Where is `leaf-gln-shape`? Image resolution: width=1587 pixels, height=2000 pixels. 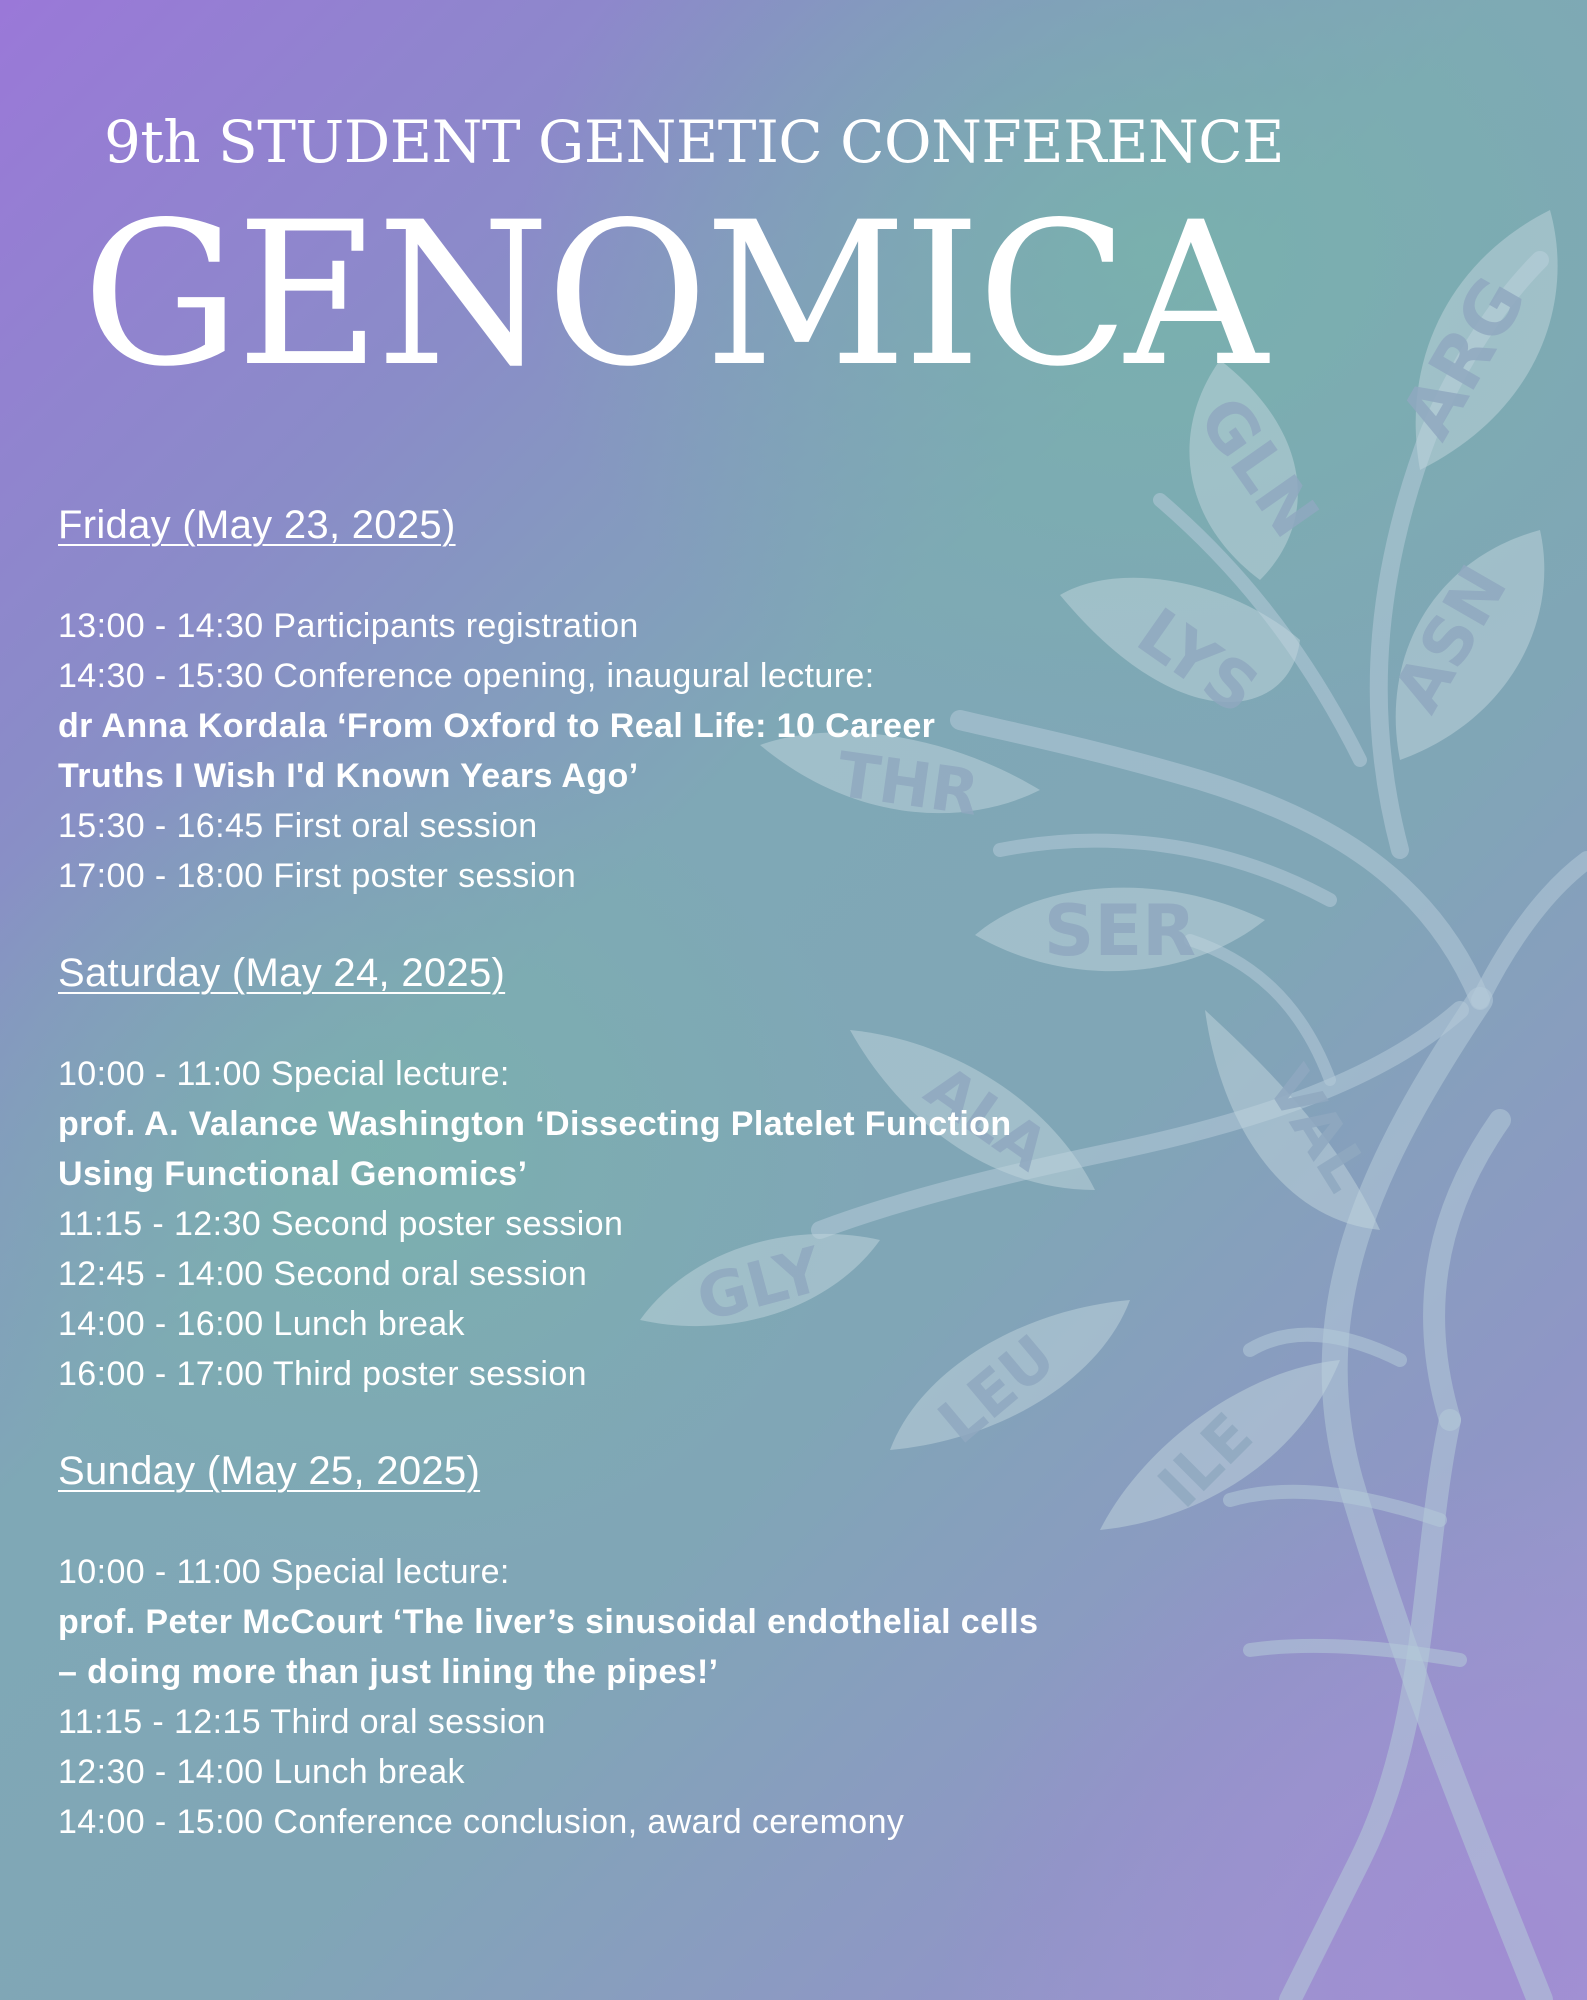
leaf-gln-shape is located at coordinates (1243, 470).